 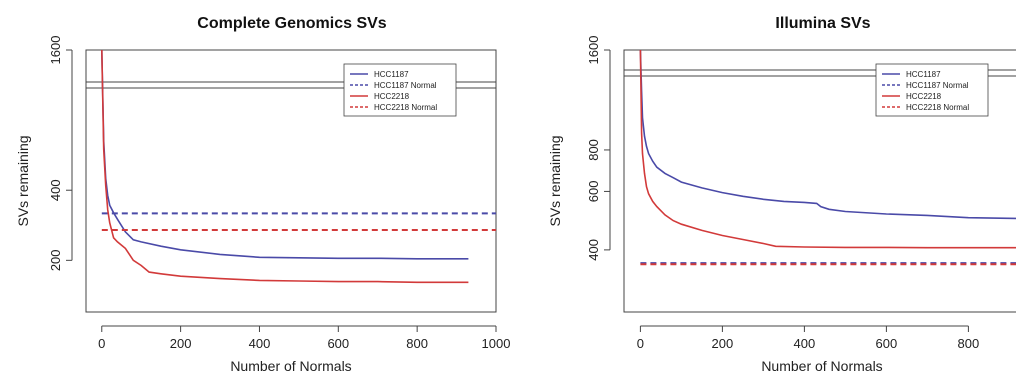 What do you see at coordinates (304, 338) in the screenshot?
I see `x-axis: 0 200 400 600 800 1000` at bounding box center [304, 338].